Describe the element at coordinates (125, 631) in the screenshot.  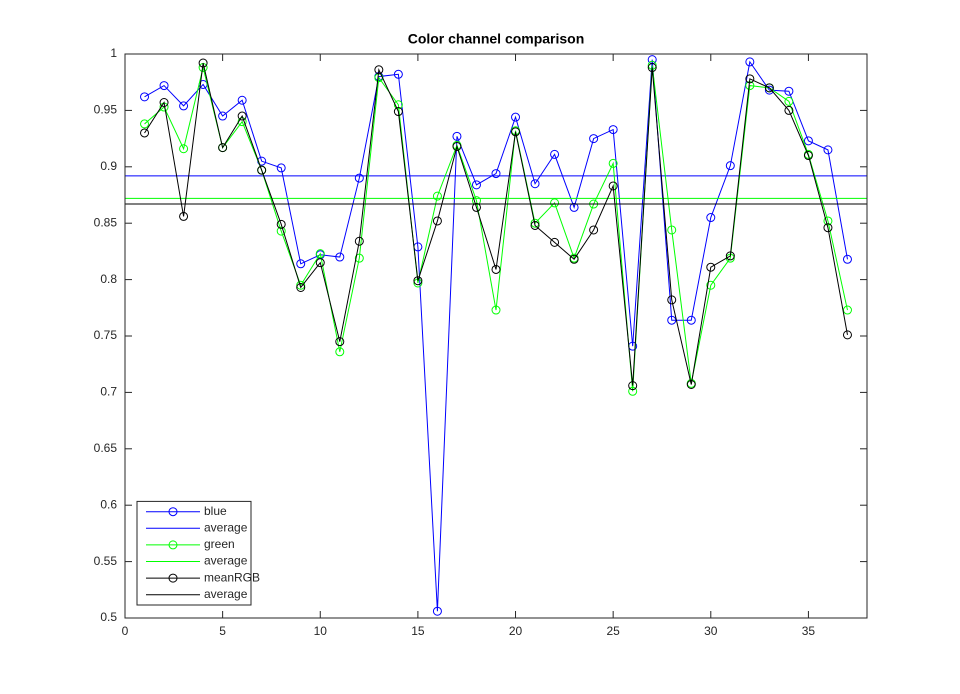
I see `x-tick-label: 0` at that location.